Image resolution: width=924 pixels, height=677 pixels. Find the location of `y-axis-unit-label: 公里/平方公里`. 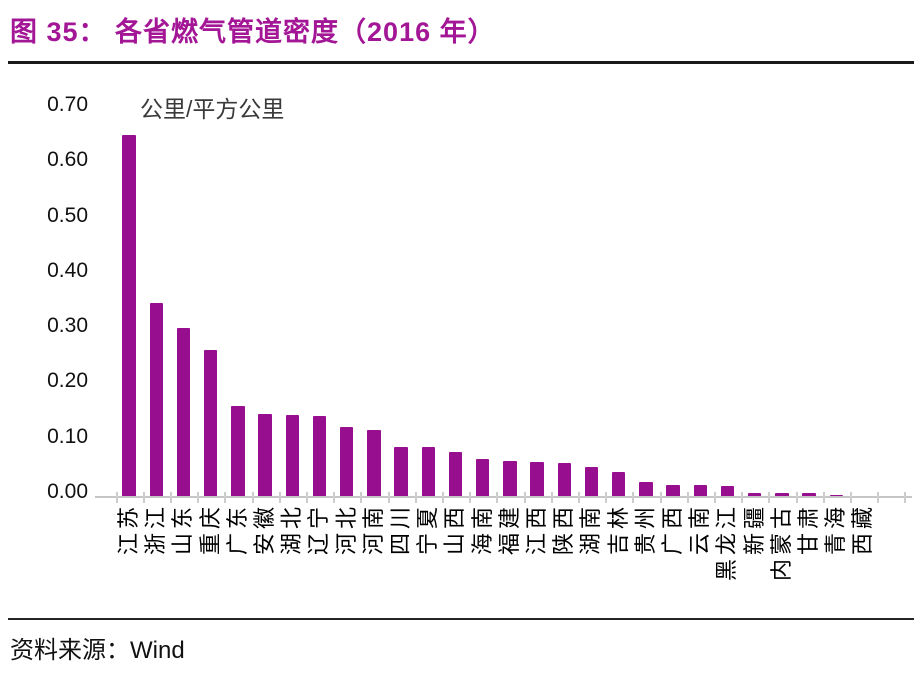

y-axis-unit-label: 公里/平方公里 is located at coordinates (212, 109).